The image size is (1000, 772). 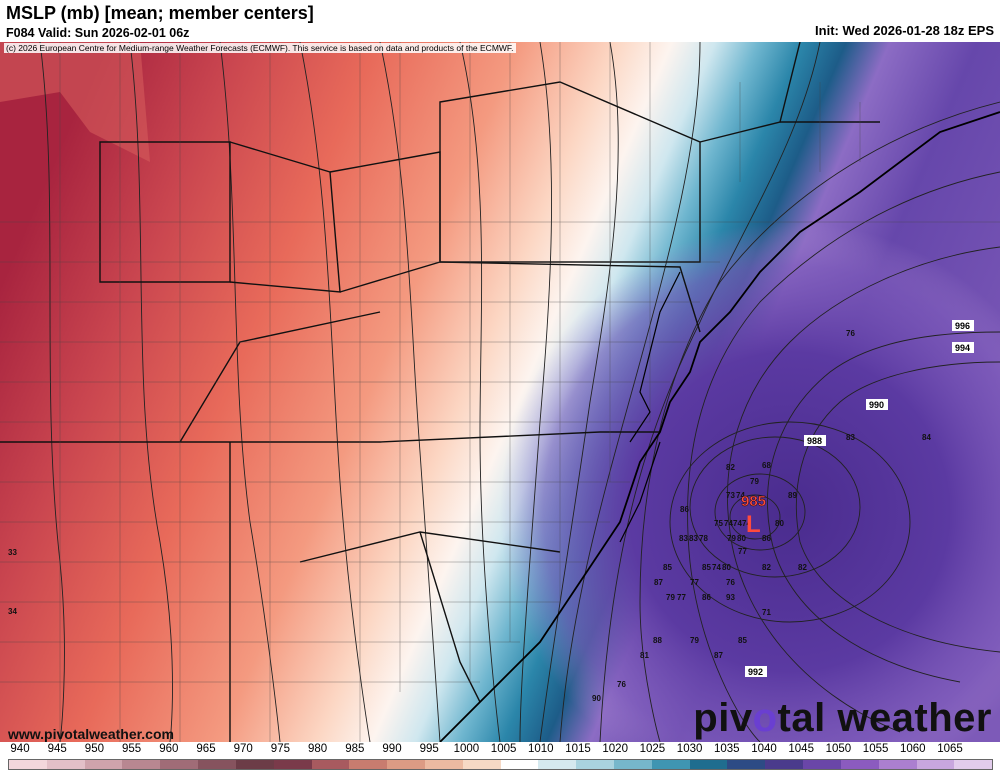 I want to click on colorbar-tick-label: 1010, so click(x=541, y=749).